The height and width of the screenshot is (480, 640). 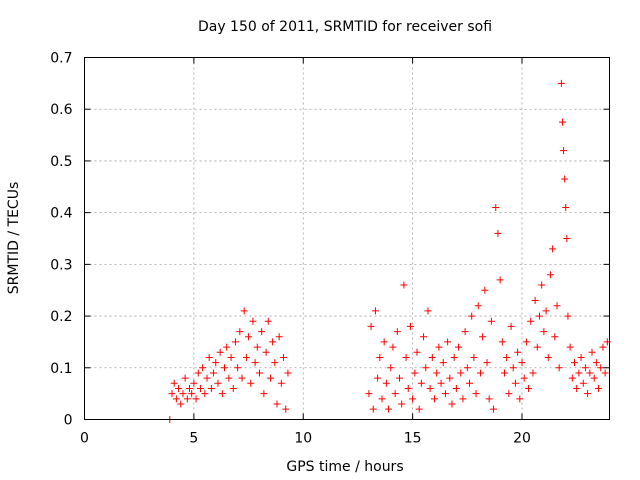 What do you see at coordinates (344, 467) in the screenshot?
I see `x-axis-label: GPS time / hours` at bounding box center [344, 467].